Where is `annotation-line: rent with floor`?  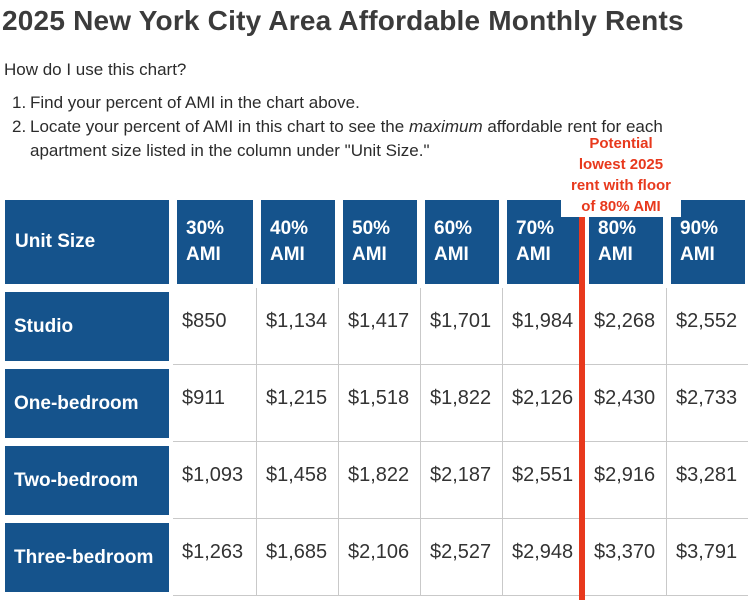
annotation-line: rent with floor is located at coordinates (621, 185).